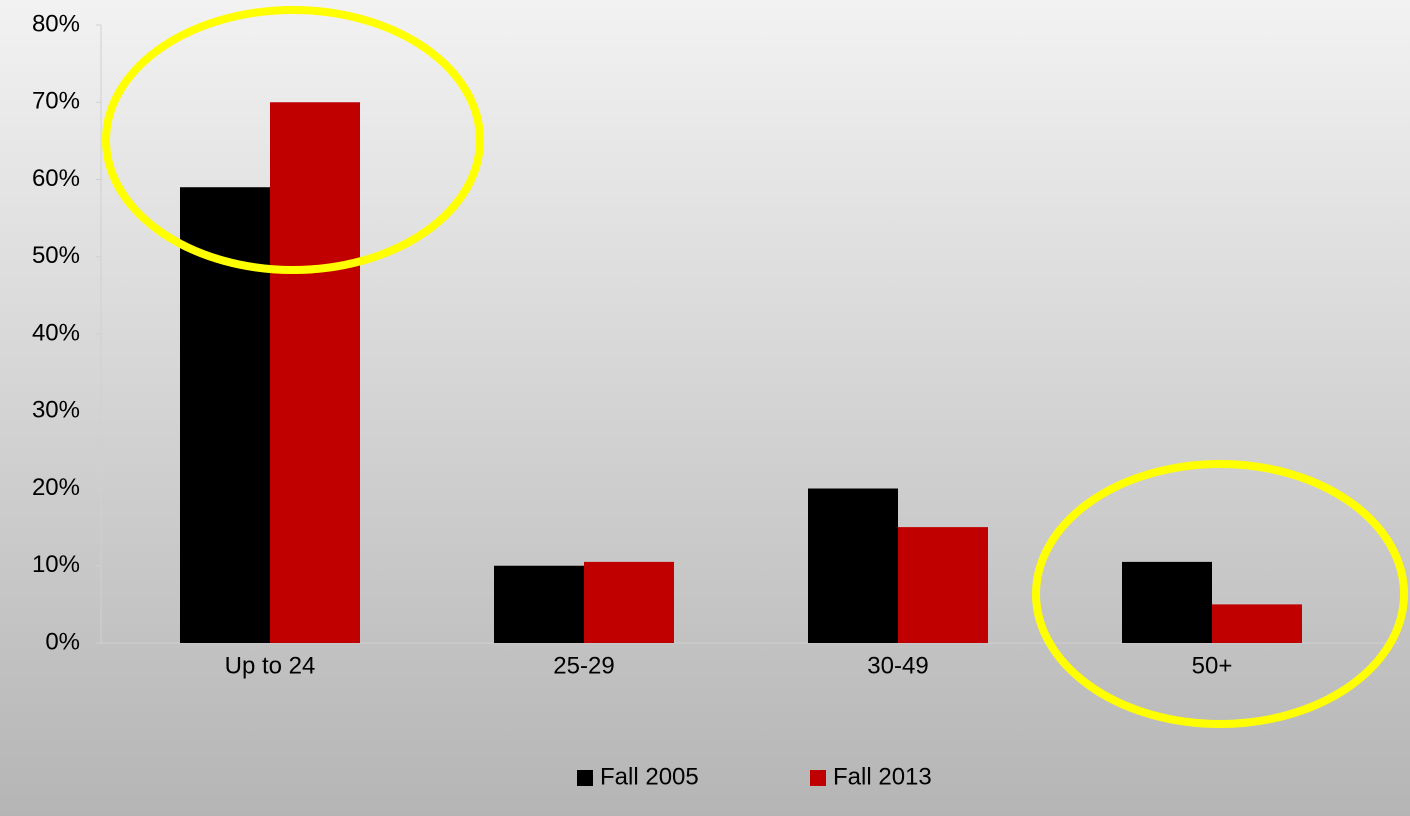  I want to click on legend-label: Fall 2013, so click(882, 776).